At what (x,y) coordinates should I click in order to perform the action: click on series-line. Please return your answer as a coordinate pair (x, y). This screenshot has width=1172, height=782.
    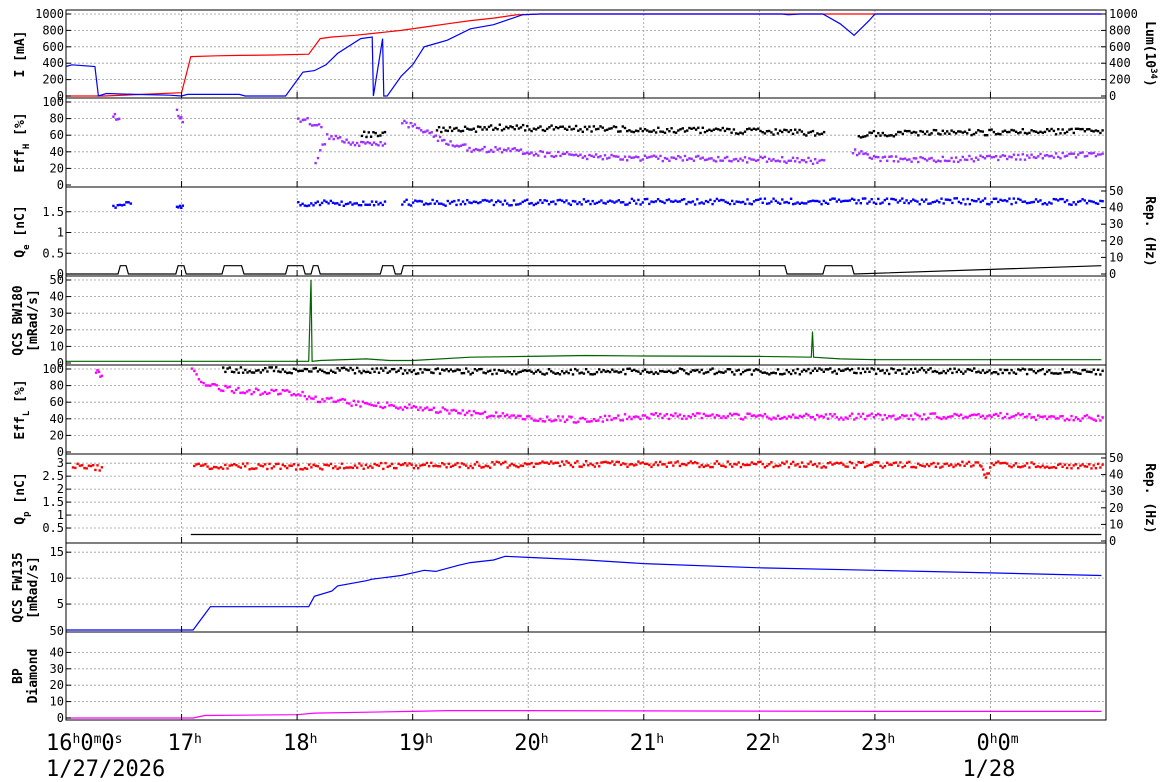
    Looking at the image, I should click on (584, 593).